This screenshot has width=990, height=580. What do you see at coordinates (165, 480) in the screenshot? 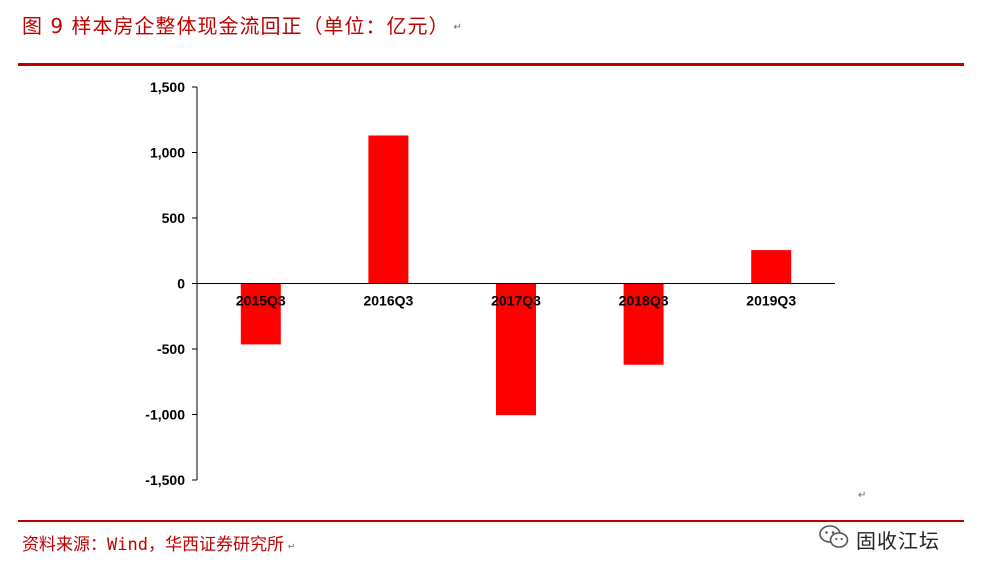
I see `y-tick-label: -1,500` at bounding box center [165, 480].